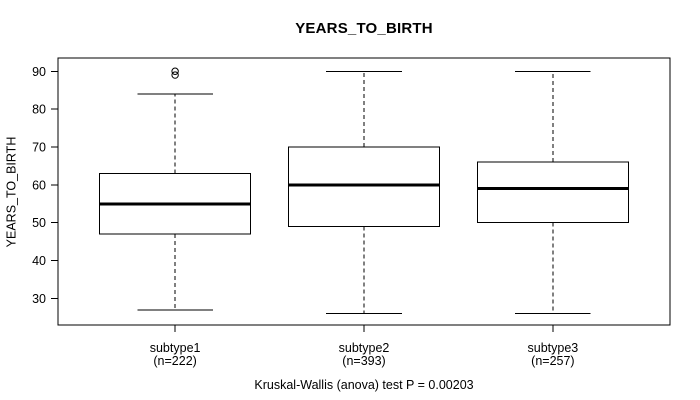 Image resolution: width=700 pixels, height=400 pixels. I want to click on stats-caption: Kruskal-Wallis (anova) test P = 0.00203, so click(364, 385).